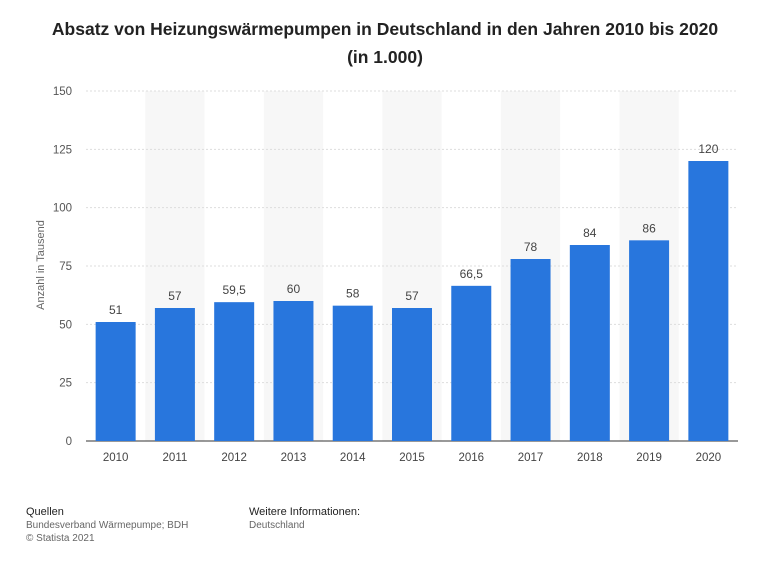 The image size is (768, 571). I want to click on info-text: Deutschland, so click(277, 525).